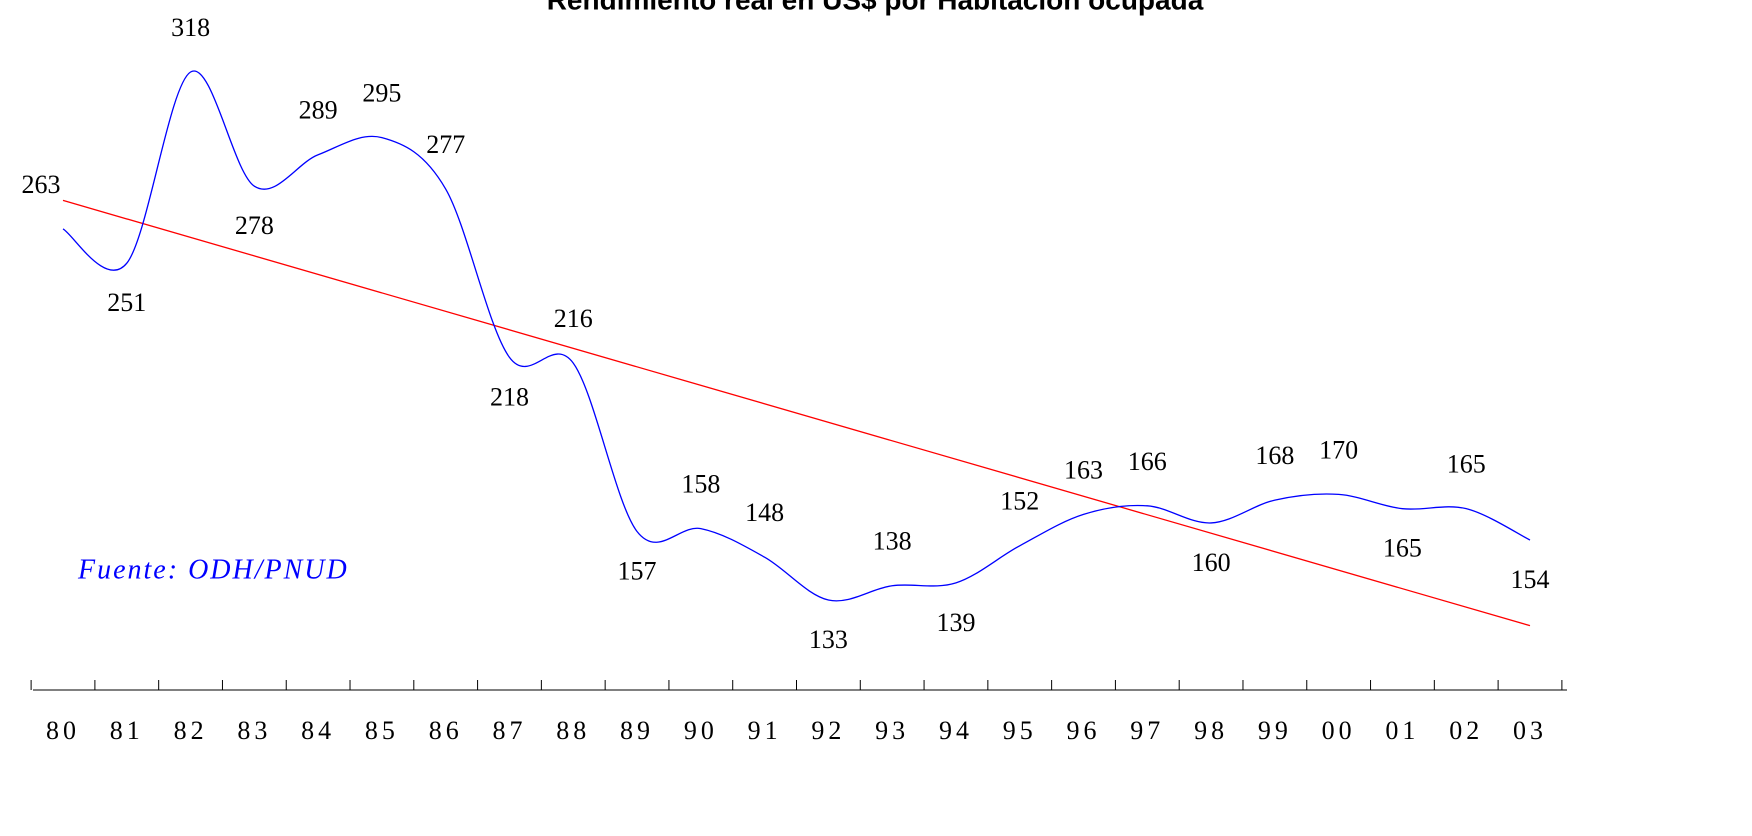  Describe the element at coordinates (892, 541) in the screenshot. I see `data-label: 138` at that location.